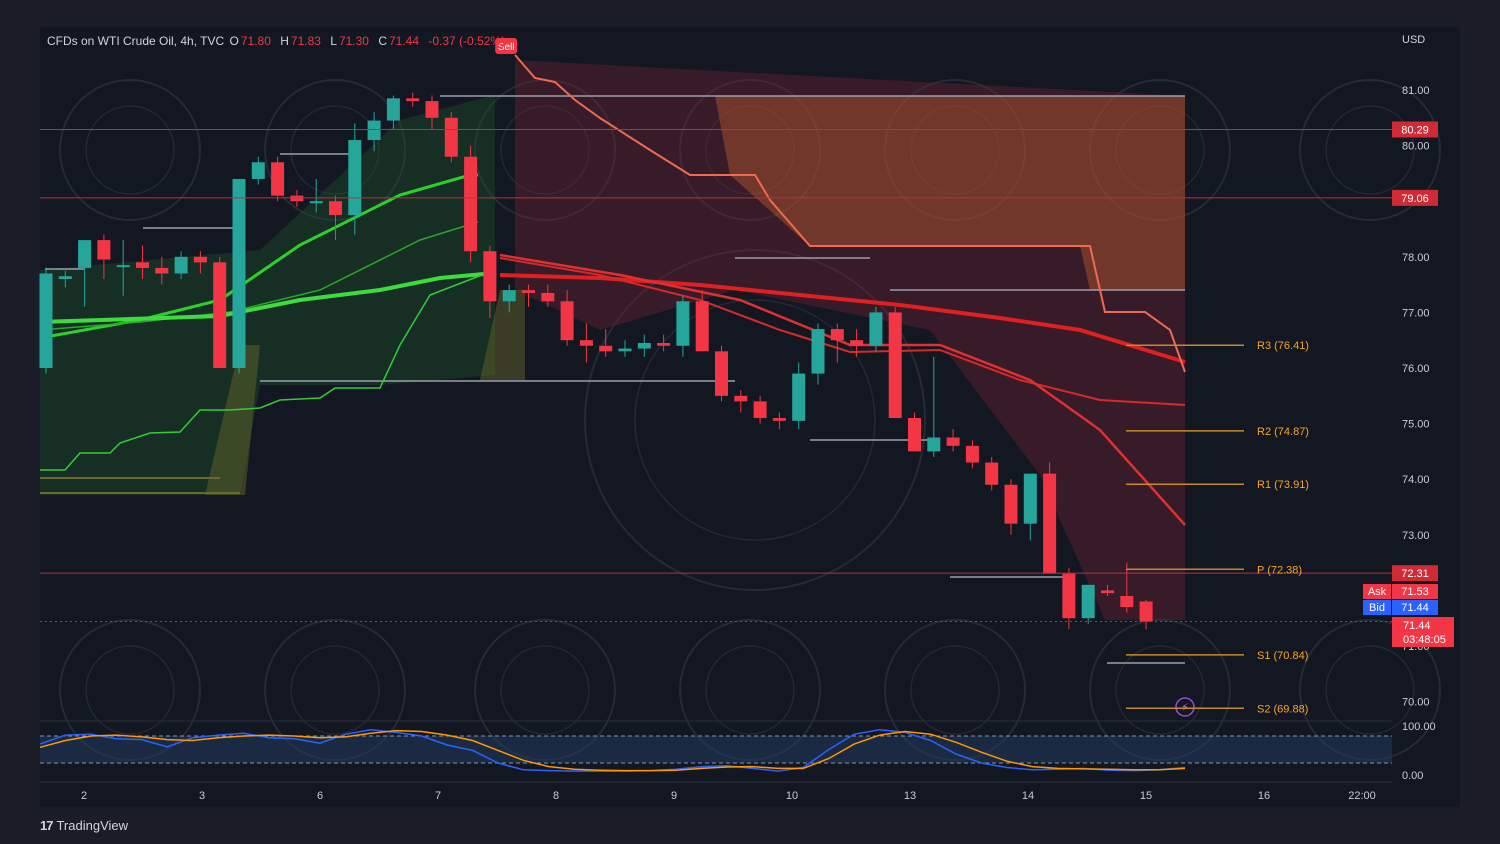 Image resolution: width=1500 pixels, height=844 pixels. I want to click on ema-slow-green-line, so click(267, 297).